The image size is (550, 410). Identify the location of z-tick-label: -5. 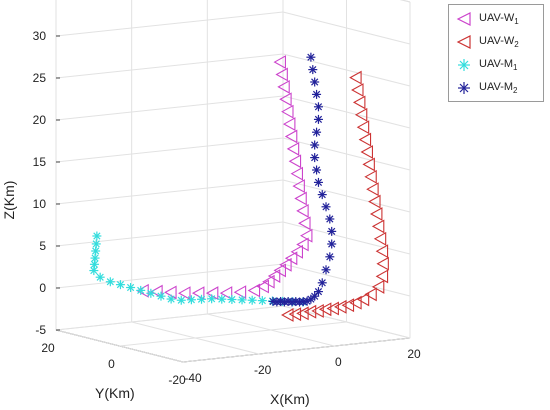
(40, 330).